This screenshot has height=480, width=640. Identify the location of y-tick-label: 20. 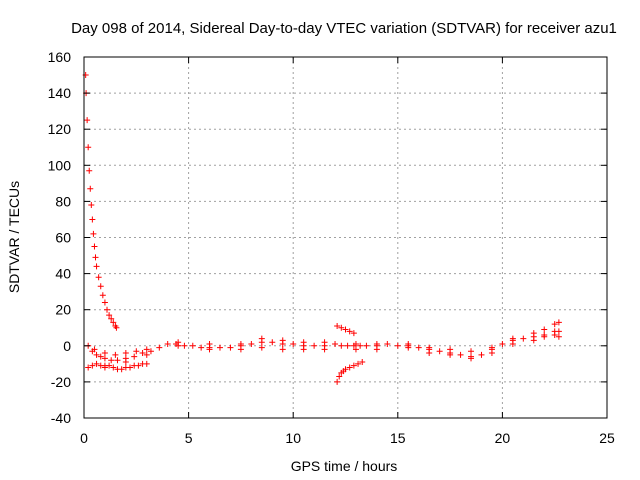
(63, 310).